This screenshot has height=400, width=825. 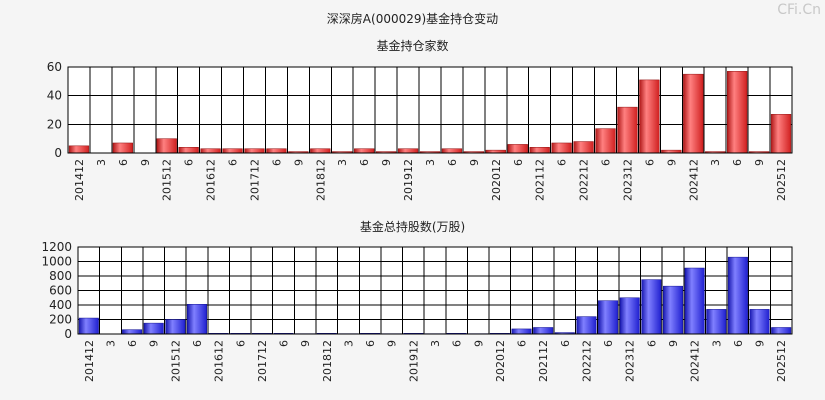 I want to click on c2-ytick-label: 200, so click(x=60, y=320).